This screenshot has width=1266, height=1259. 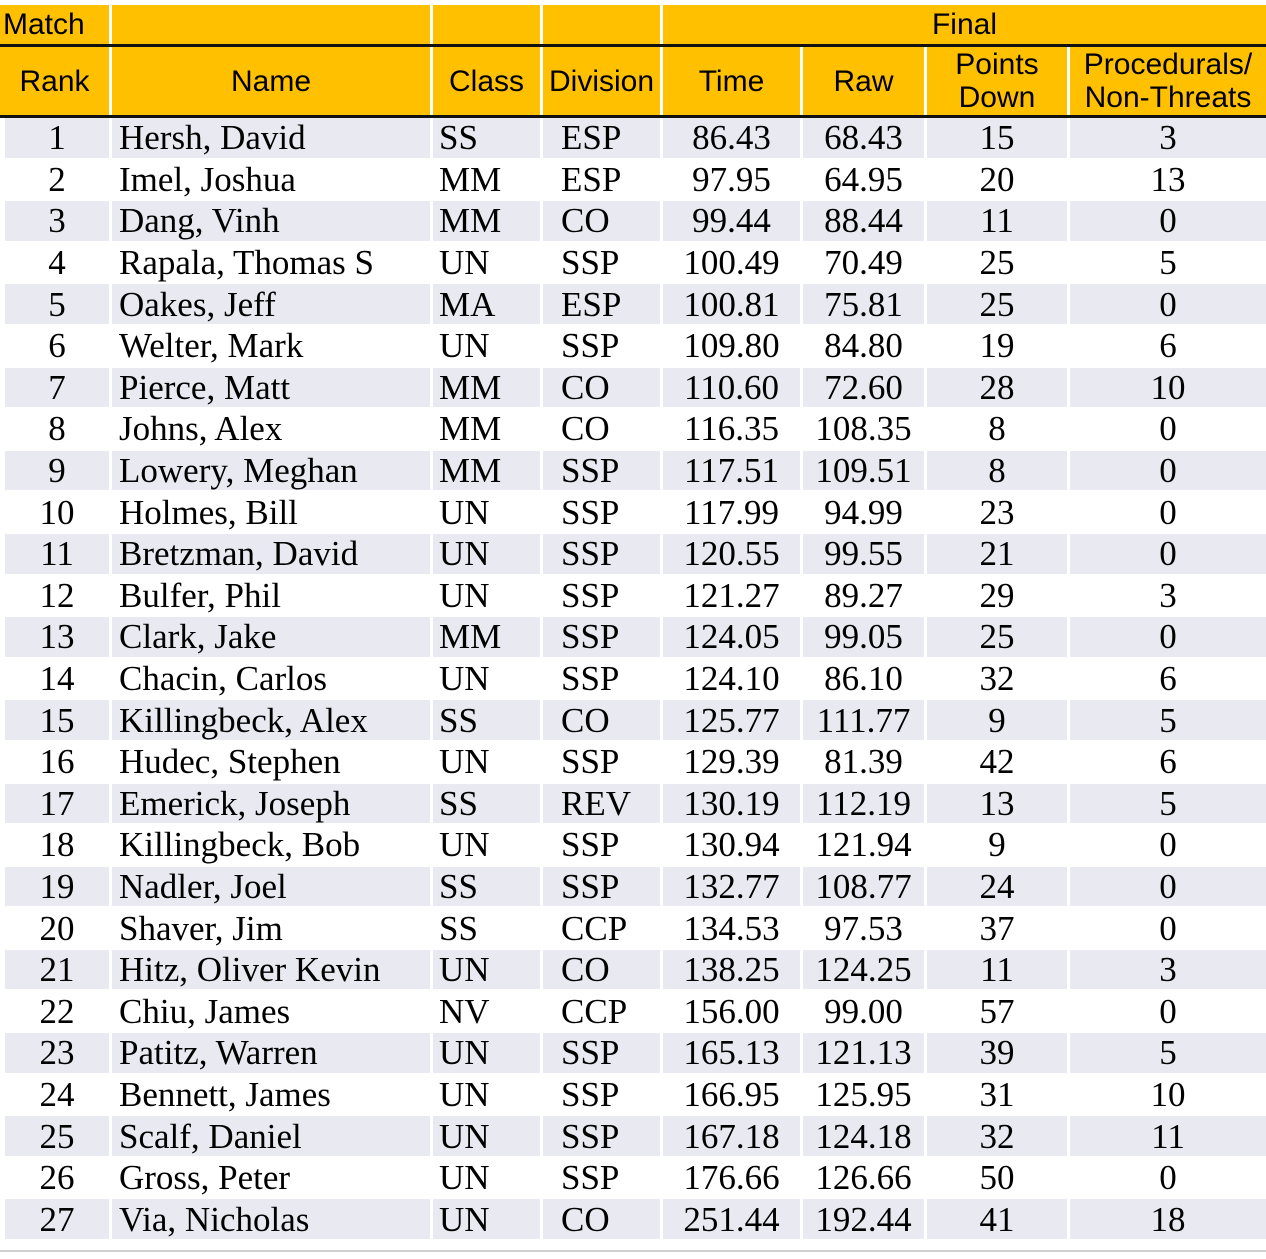 I want to click on cell-procedurals-non-threats: 18, so click(x=1168, y=1219).